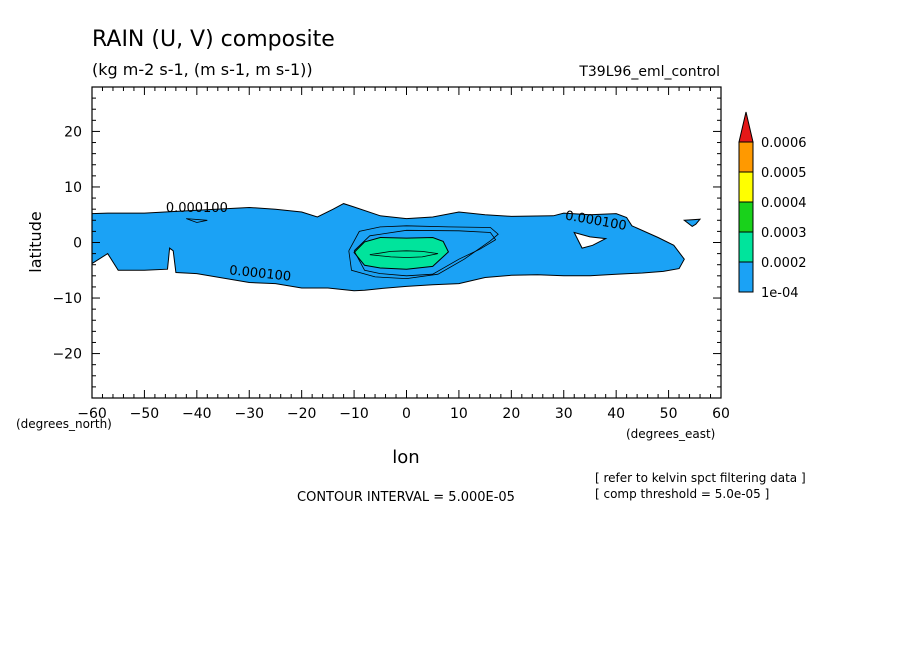  Describe the element at coordinates (405, 457) in the screenshot. I see `x-axis-label: lon` at that location.